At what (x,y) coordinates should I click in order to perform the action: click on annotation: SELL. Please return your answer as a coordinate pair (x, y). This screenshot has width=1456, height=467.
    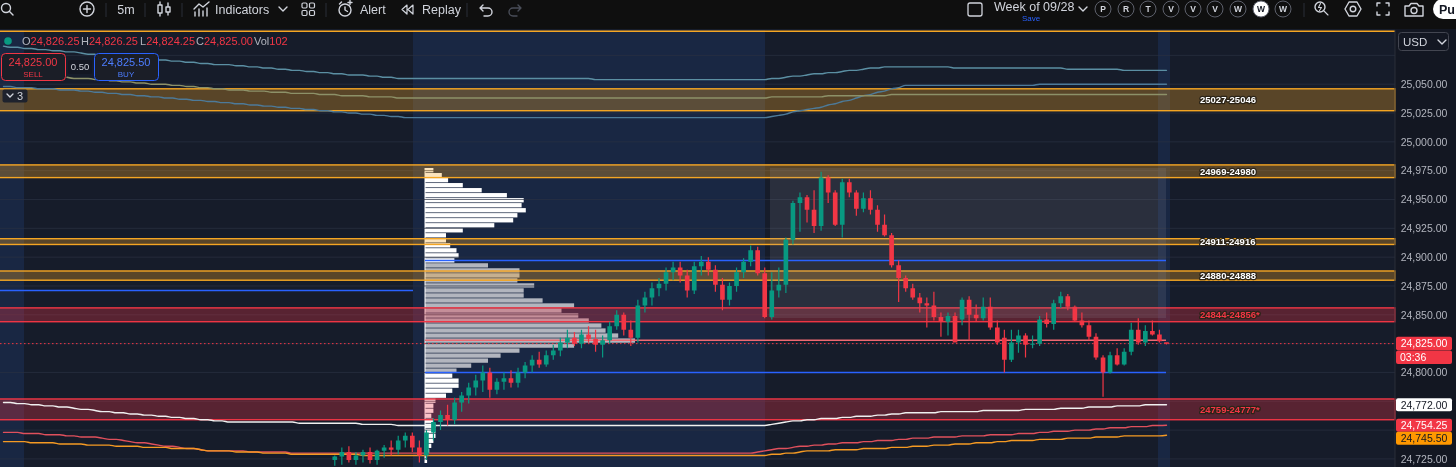
    Looking at the image, I should click on (33, 74).